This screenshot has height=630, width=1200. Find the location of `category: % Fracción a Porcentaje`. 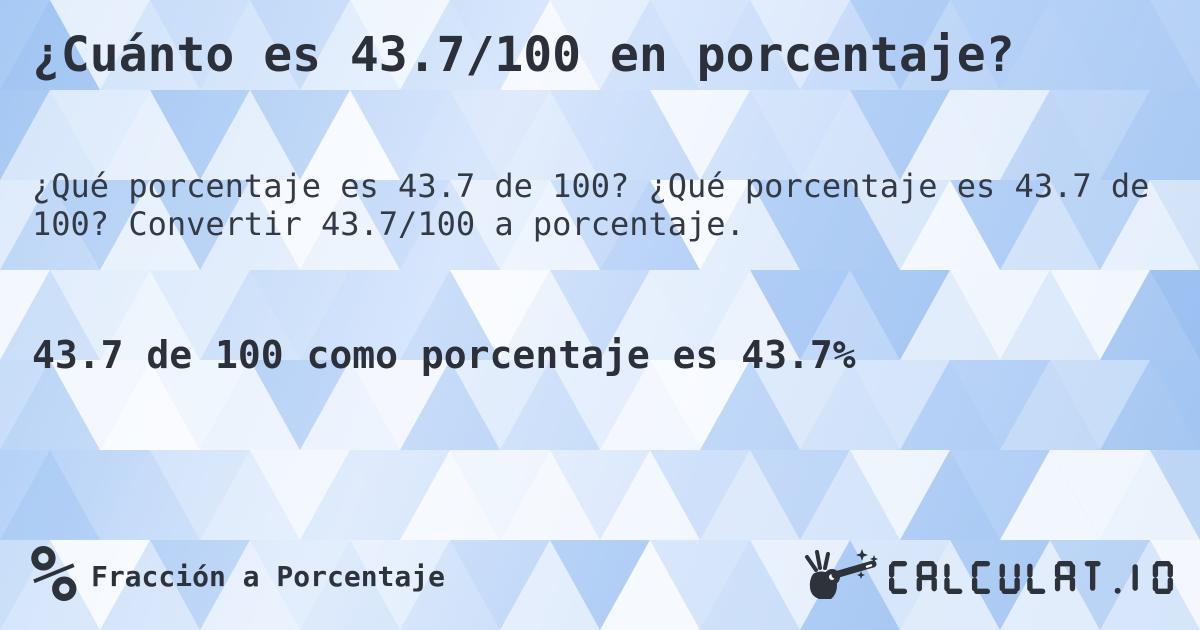

category: % Fracción a Porcentaje is located at coordinates (237, 575).